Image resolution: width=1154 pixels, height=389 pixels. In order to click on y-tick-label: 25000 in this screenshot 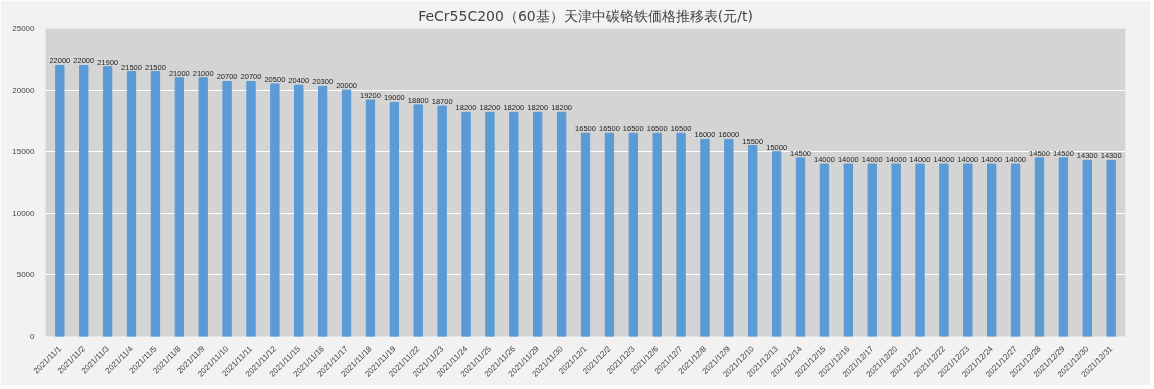, I will do `click(24, 28)`.